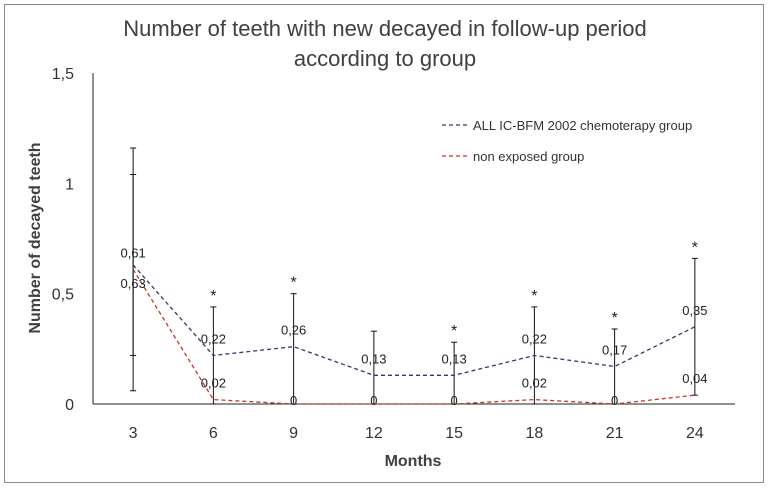  Describe the element at coordinates (413, 461) in the screenshot. I see `x-axis-label: Months` at that location.